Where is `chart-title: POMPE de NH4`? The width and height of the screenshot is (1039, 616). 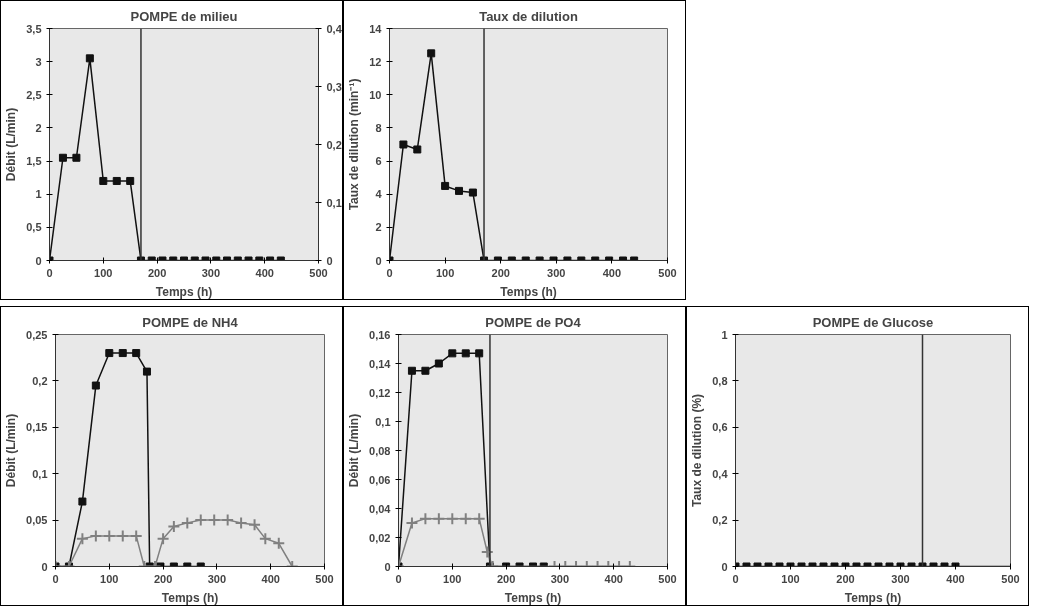
chart-title: POMPE de NH4 is located at coordinates (190, 322).